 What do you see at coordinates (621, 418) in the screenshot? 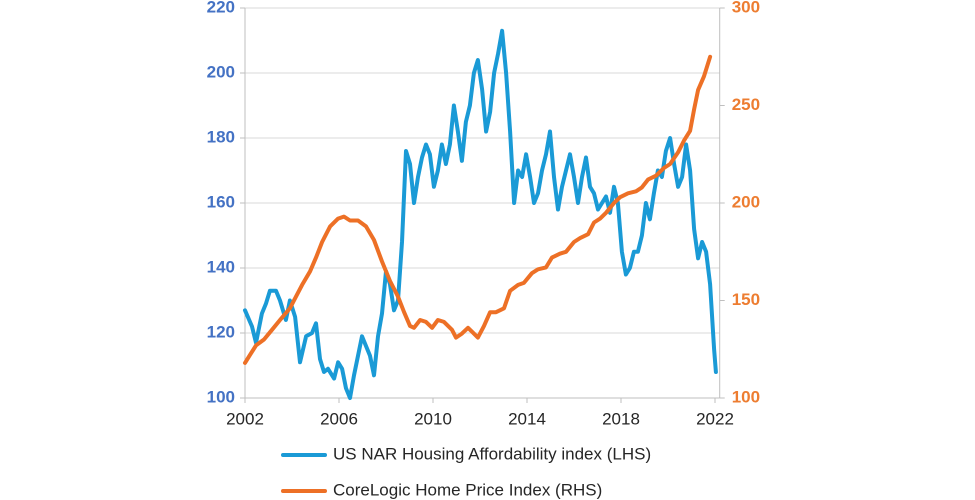
I see `x-tick-label: 2018` at bounding box center [621, 418].